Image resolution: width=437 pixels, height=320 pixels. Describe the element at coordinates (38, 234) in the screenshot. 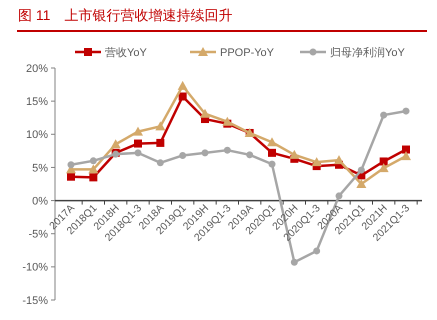

I see `y-tick-label: -5%` at that location.